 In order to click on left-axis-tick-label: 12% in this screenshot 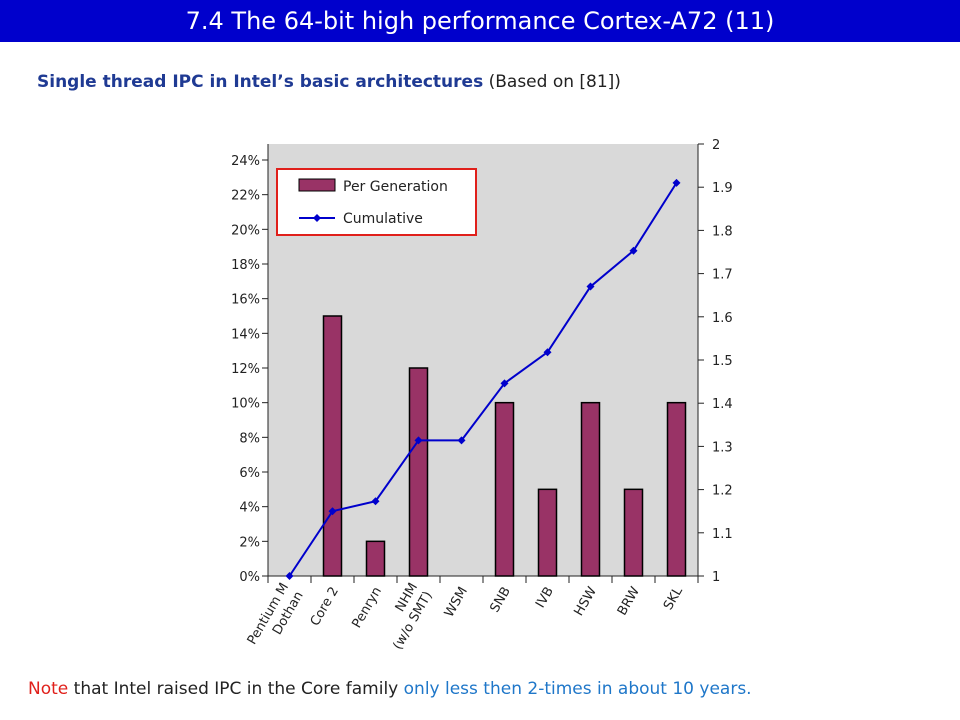, I will do `click(245, 369)`.